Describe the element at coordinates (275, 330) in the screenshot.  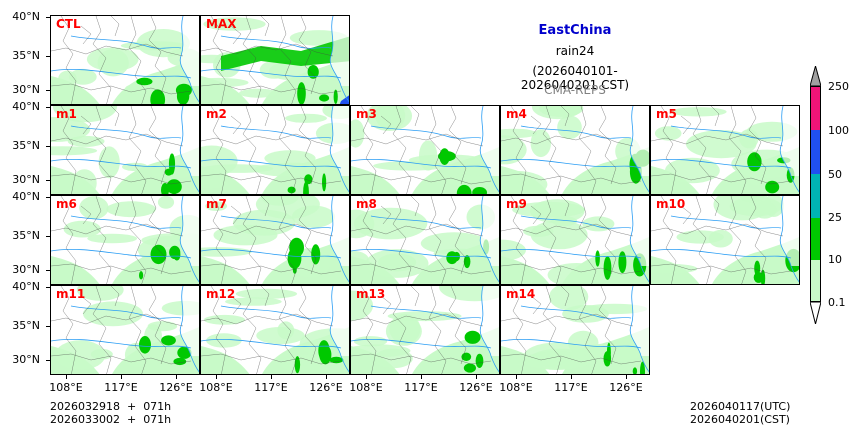
I see `map-panel-m12: m12` at that location.